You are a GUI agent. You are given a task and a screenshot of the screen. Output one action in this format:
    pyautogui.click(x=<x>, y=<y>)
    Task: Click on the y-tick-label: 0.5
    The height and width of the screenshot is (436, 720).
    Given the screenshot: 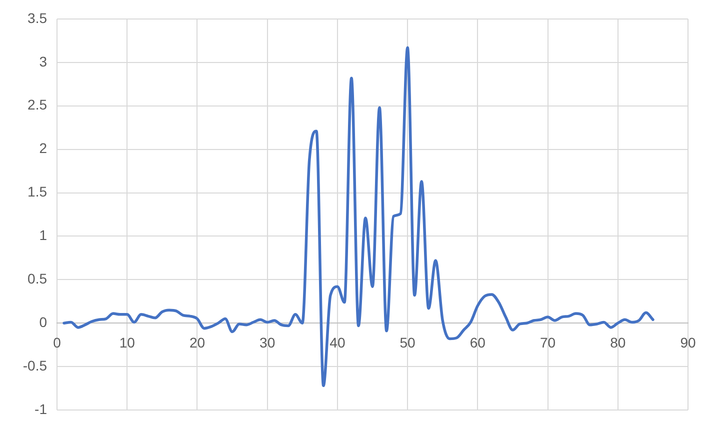 What is the action you would take?
    pyautogui.click(x=38, y=278)
    